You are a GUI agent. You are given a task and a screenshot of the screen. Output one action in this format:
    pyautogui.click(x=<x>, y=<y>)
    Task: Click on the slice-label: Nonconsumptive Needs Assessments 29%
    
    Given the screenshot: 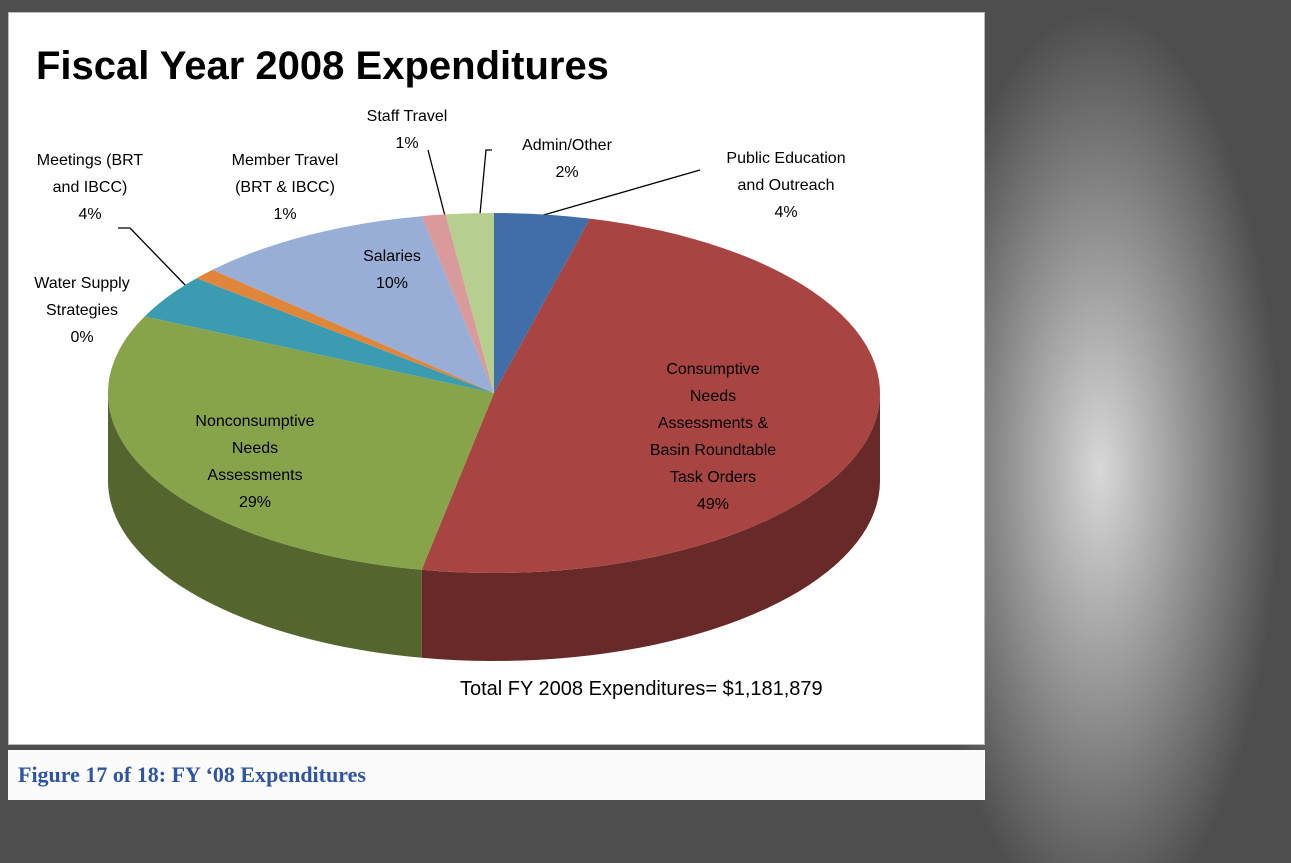 What is the action you would take?
    pyautogui.click(x=255, y=462)
    